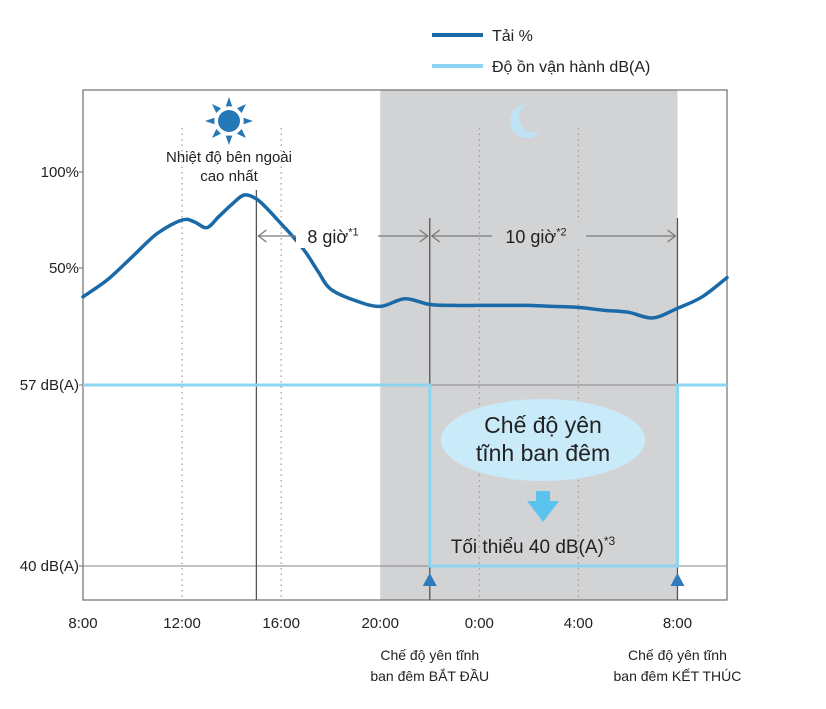  I want to click on sun-icon, so click(229, 121).